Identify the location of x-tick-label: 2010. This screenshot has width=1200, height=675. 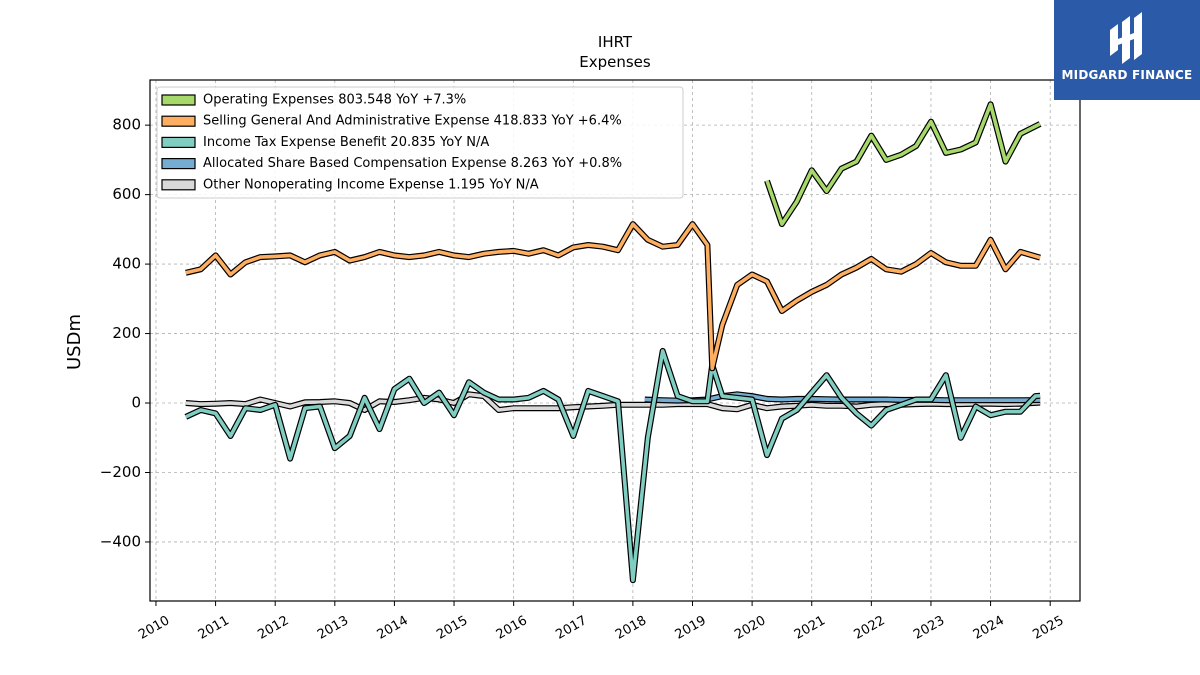
(154, 628).